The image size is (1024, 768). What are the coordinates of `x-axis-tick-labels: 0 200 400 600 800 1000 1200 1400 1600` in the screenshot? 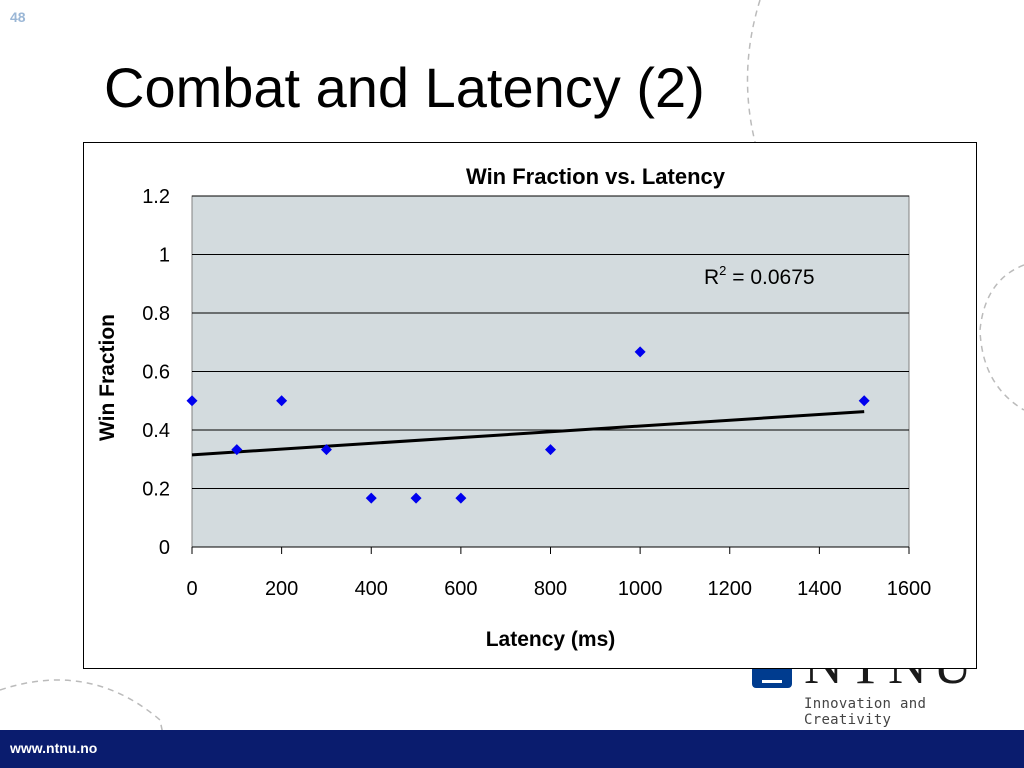 It's located at (558, 589).